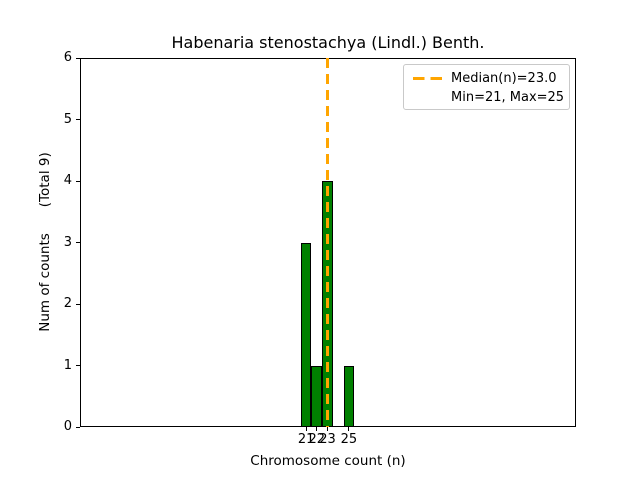 The image size is (640, 480). I want to click on x-axis-label: Chromosome count (n), so click(328, 461).